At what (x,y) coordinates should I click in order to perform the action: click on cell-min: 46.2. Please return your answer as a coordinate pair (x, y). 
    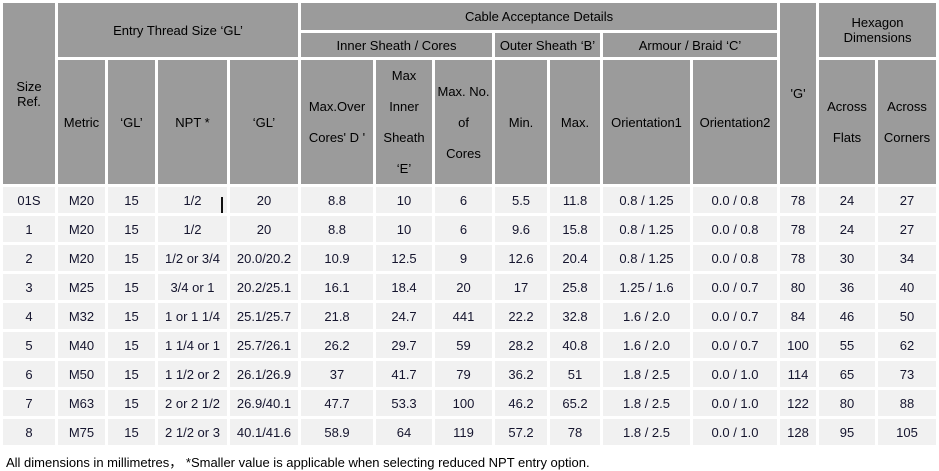
    Looking at the image, I should click on (521, 403).